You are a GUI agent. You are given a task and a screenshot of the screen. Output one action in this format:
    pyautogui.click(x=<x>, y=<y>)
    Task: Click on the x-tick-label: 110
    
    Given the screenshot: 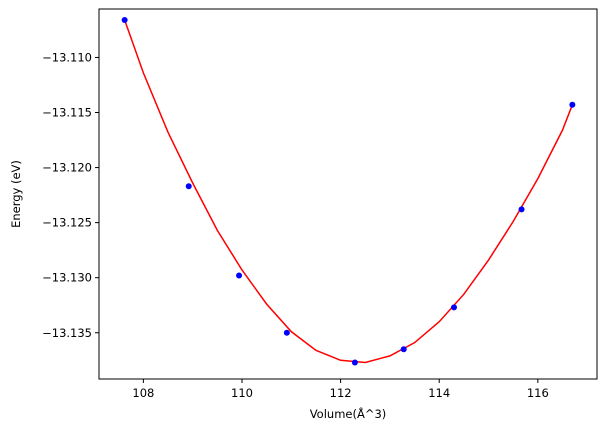 What is the action you would take?
    pyautogui.click(x=242, y=393)
    